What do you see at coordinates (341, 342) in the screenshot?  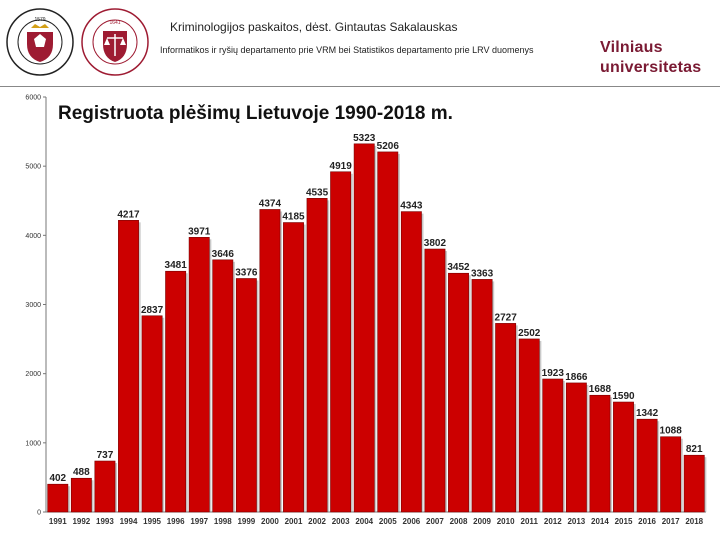 I see `bar-2003` at bounding box center [341, 342].